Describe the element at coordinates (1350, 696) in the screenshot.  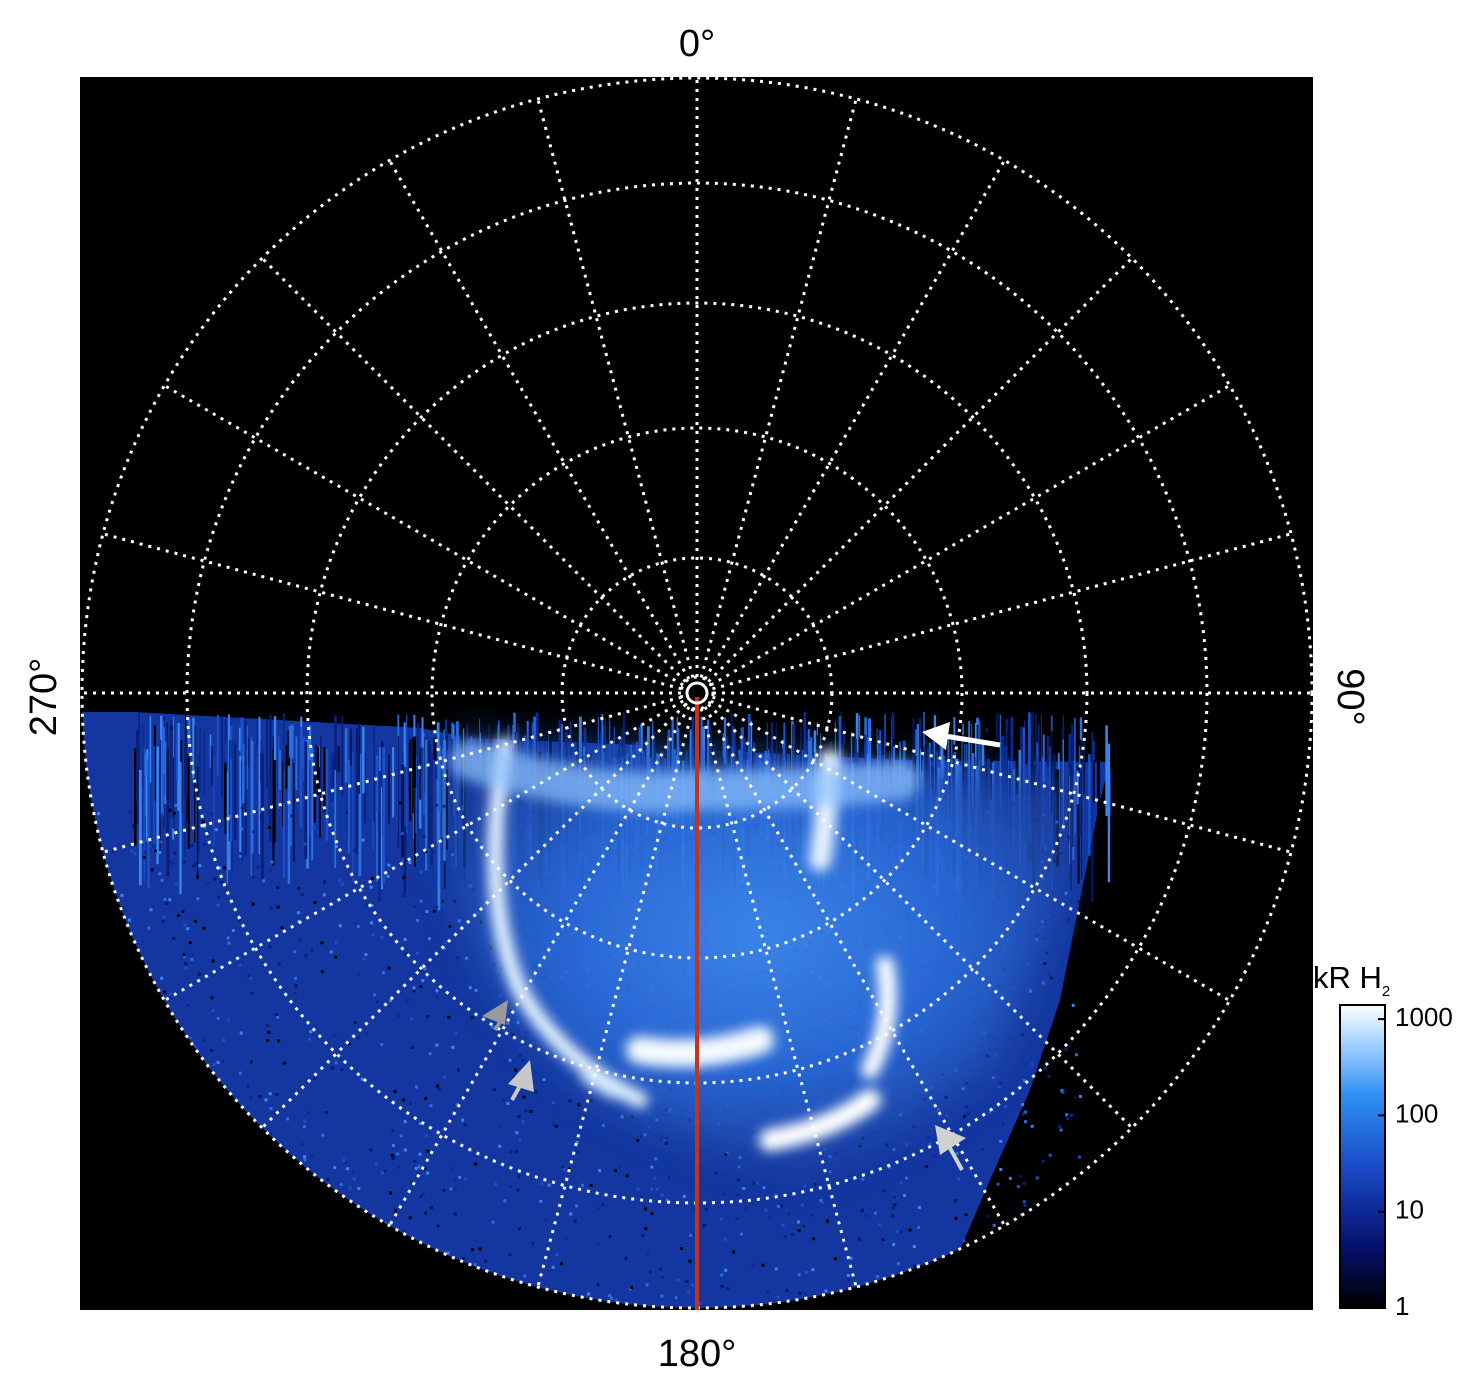
I see `label-right: 90°` at that location.